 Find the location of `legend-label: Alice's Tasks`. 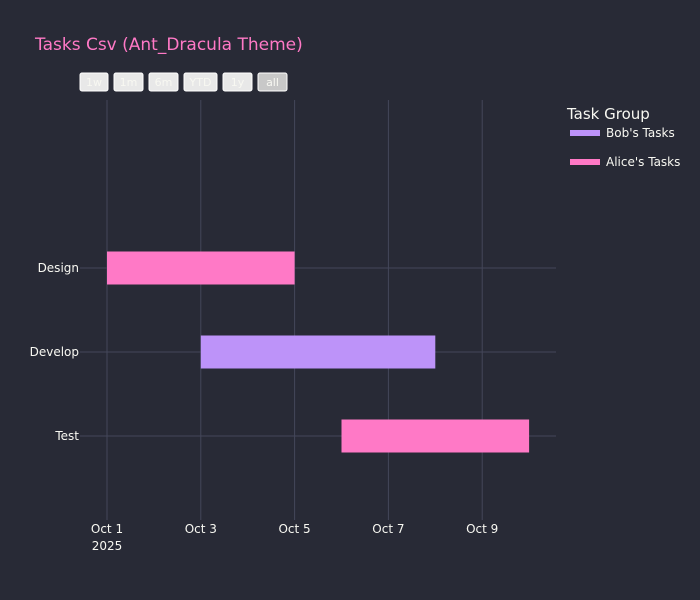

legend-label: Alice's Tasks is located at coordinates (643, 162).